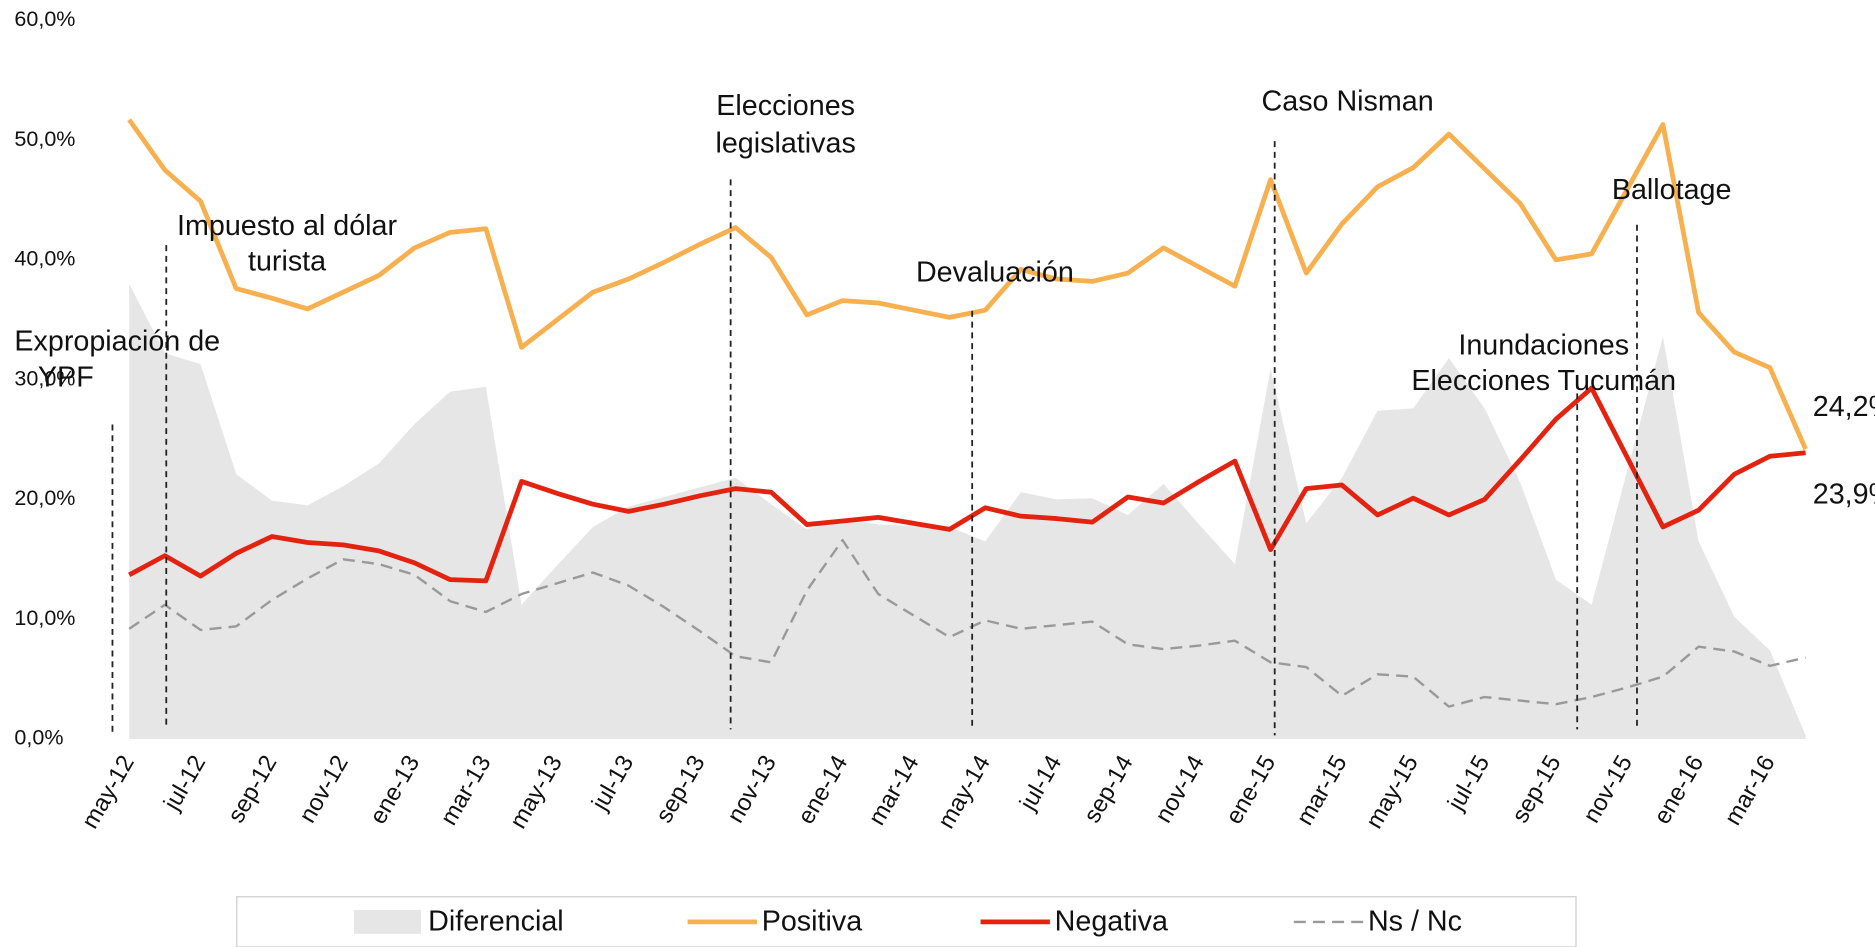  I want to click on x-tick-label: ene-13, so click(395, 790).